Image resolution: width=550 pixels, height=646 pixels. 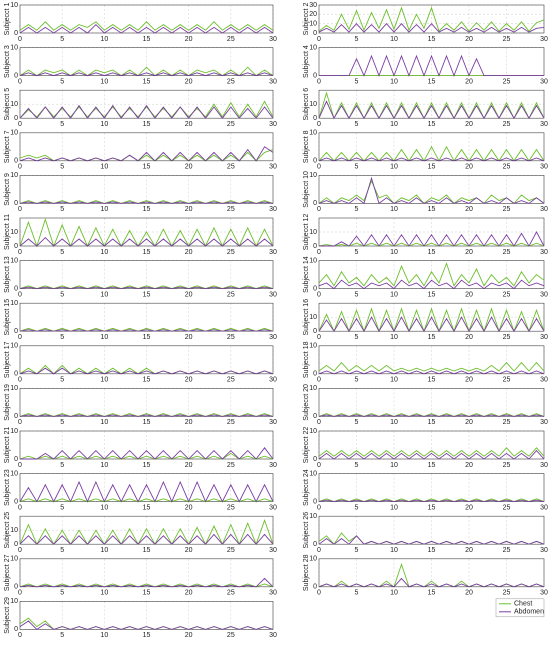 What do you see at coordinates (7, 104) in the screenshot?
I see `y-axis-label: Subjecct 5` at bounding box center [7, 104].